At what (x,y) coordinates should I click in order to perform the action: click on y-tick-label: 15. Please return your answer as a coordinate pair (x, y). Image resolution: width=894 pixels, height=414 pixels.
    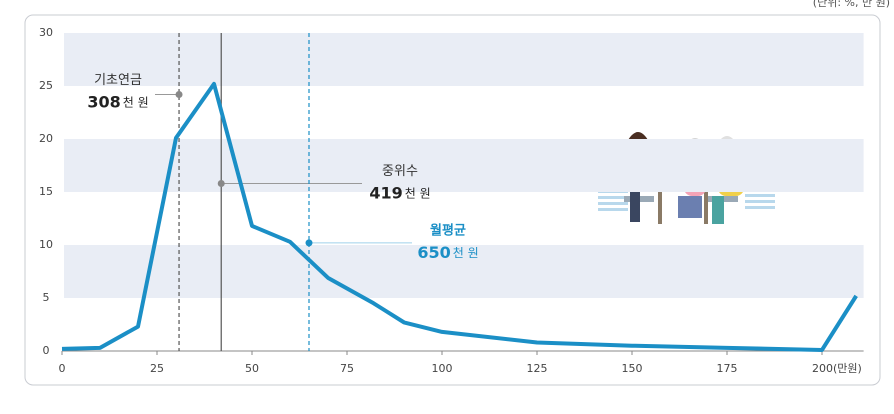
    Looking at the image, I should click on (46, 191).